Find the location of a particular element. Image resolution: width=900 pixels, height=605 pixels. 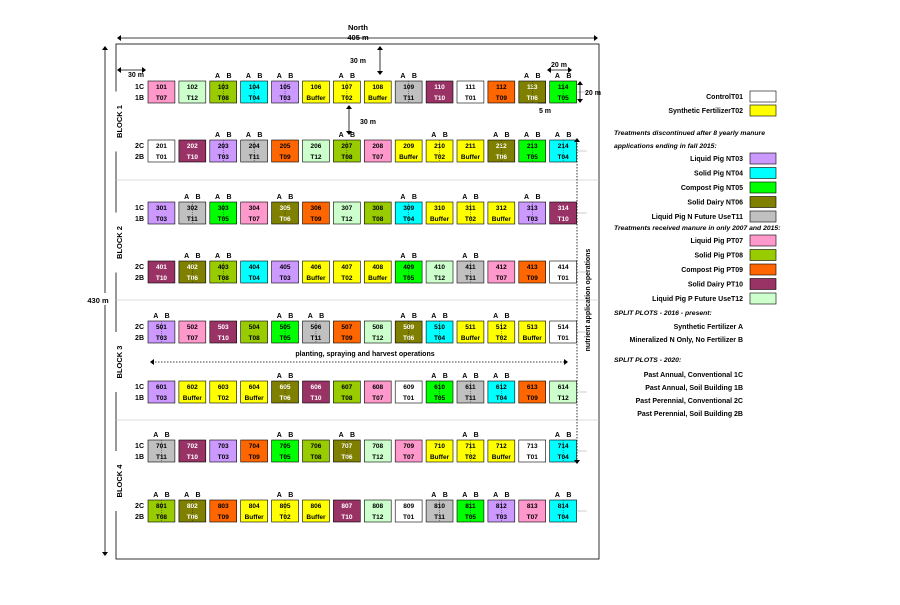

plot-number: 504 is located at coordinates (254, 327).